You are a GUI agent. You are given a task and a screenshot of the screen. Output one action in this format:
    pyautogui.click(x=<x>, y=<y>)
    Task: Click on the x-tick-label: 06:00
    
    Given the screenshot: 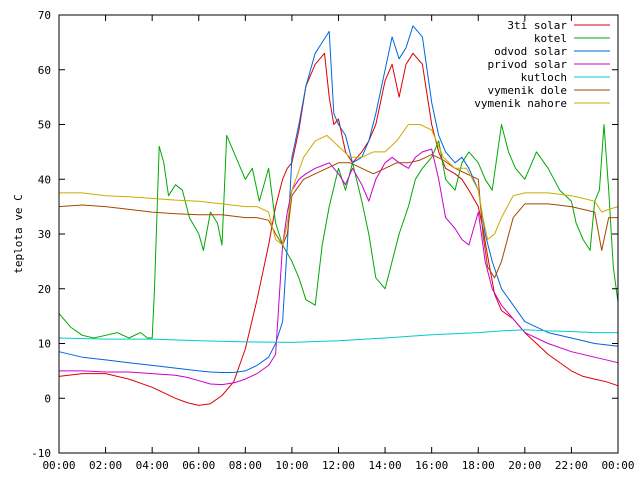 What is the action you would take?
    pyautogui.click(x=198, y=465)
    